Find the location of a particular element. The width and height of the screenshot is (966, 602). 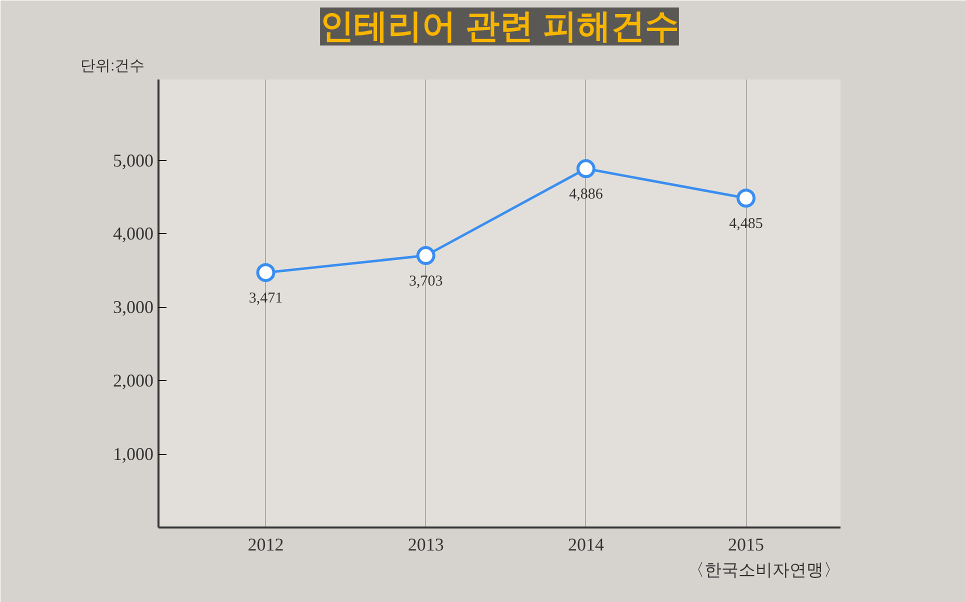

y-tick-label: 4,000 is located at coordinates (133, 234).